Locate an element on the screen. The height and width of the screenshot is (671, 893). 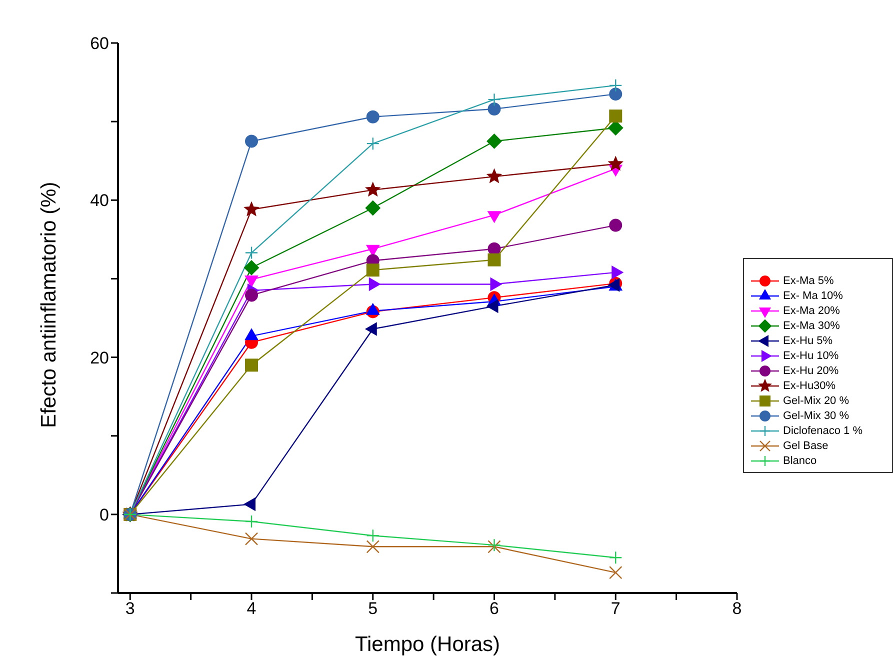
legend-label: Diclofenaco 1 % is located at coordinates (822, 430).